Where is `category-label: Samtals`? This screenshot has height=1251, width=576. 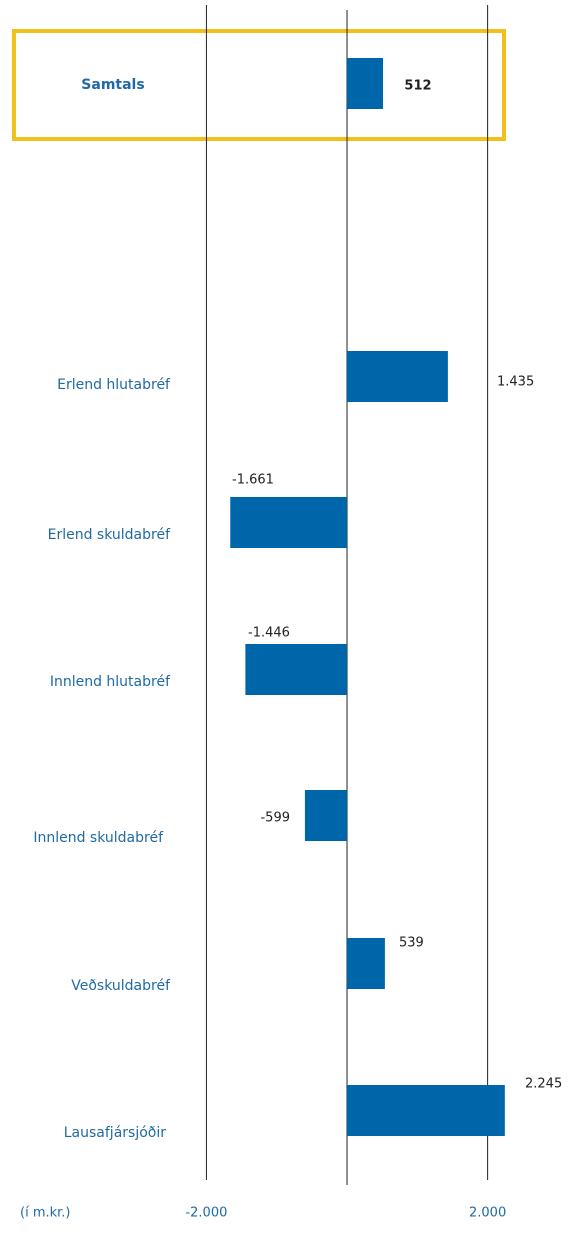 category-label: Samtals is located at coordinates (112, 85).